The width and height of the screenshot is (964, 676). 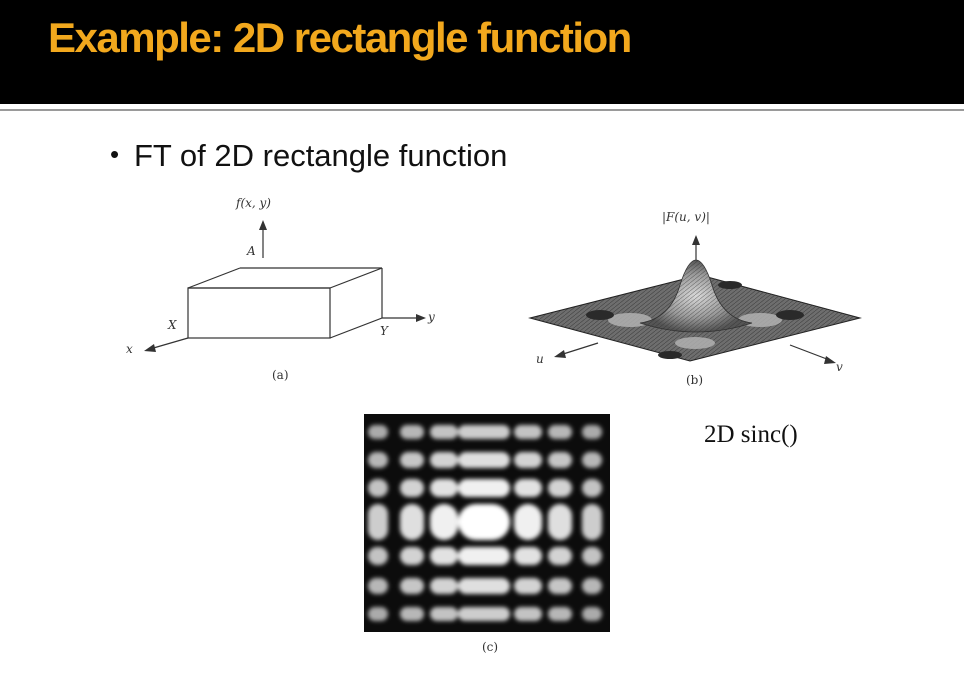 I want to click on figure-a-axis-x-label: x, so click(x=129, y=349).